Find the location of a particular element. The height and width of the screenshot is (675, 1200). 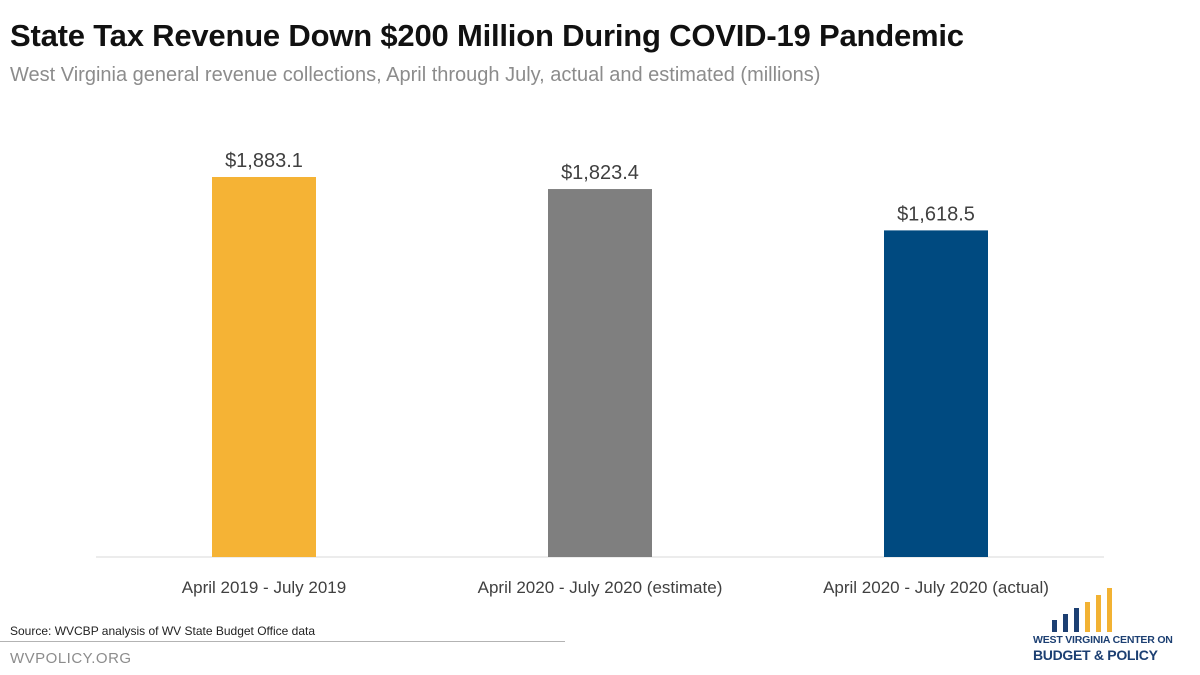

category-label-1: April 2019 - July 2019 is located at coordinates (264, 587).